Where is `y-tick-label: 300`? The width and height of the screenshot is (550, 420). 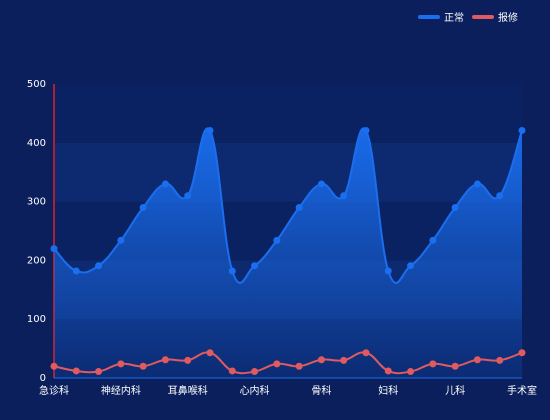 y-tick-label: 300 is located at coordinates (36, 202).